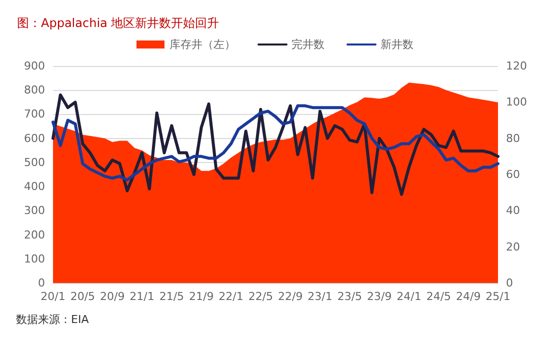  What do you see at coordinates (118, 23) in the screenshot?
I see `chart-title: 图：Appalachia 地区新井数开始回升` at bounding box center [118, 23].